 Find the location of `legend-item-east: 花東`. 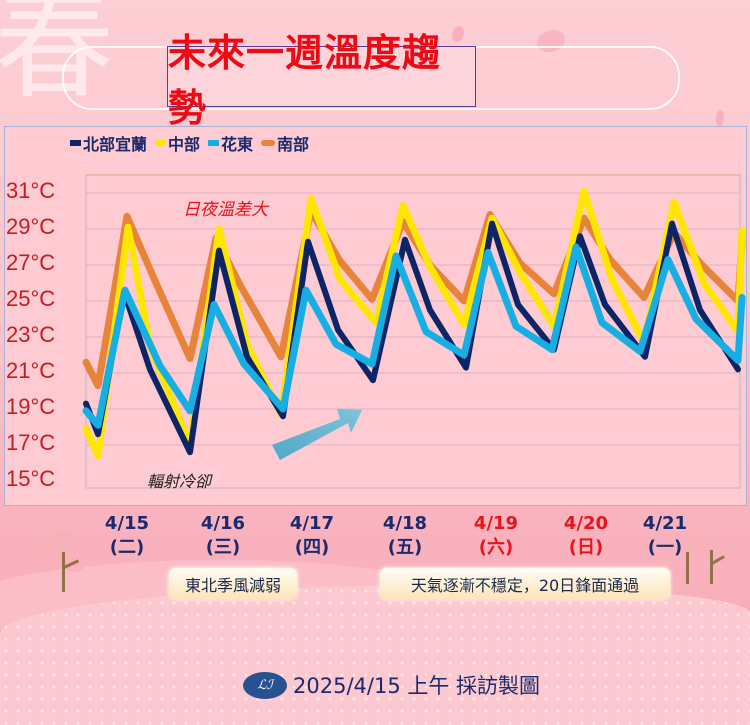

legend-item-east: 花東 is located at coordinates (230, 143).